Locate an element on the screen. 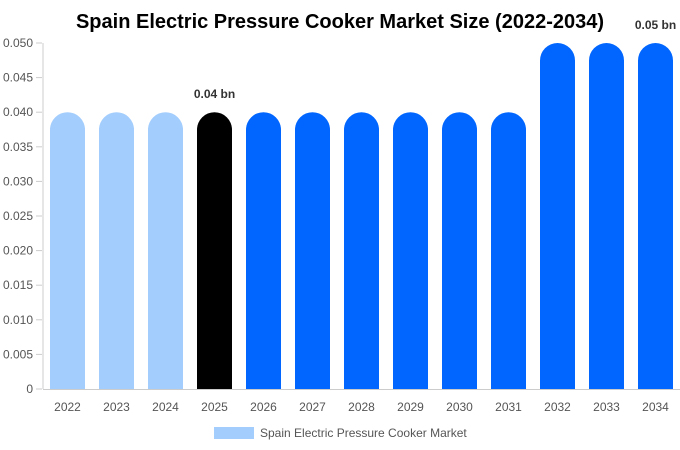  x-tick-label: 2033 is located at coordinates (606, 407).